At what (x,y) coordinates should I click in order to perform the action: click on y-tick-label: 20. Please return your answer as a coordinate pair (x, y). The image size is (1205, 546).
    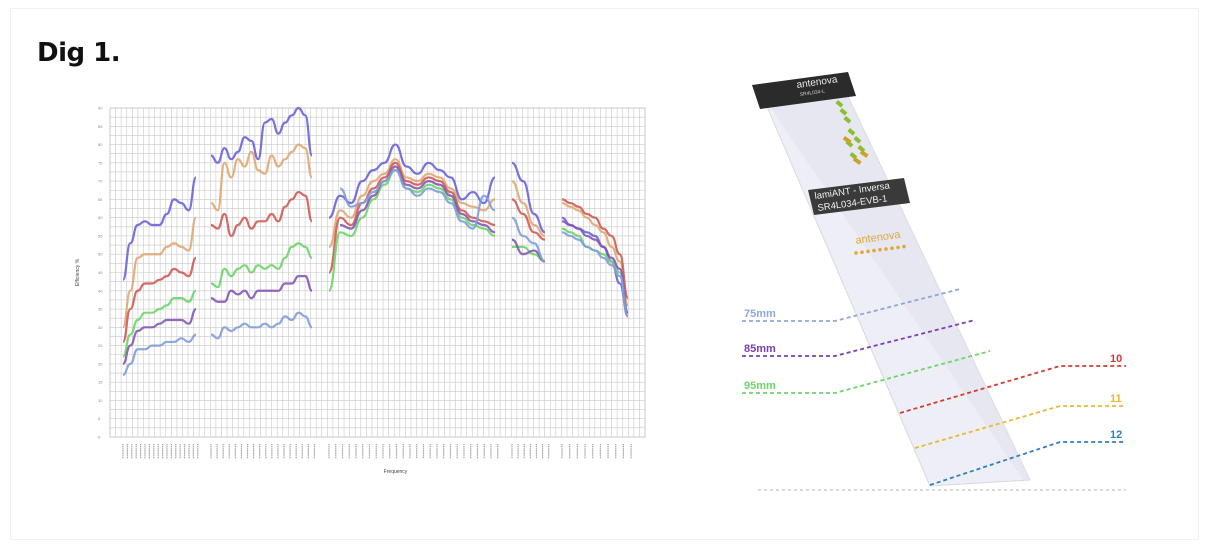
    Looking at the image, I should click on (100, 363).